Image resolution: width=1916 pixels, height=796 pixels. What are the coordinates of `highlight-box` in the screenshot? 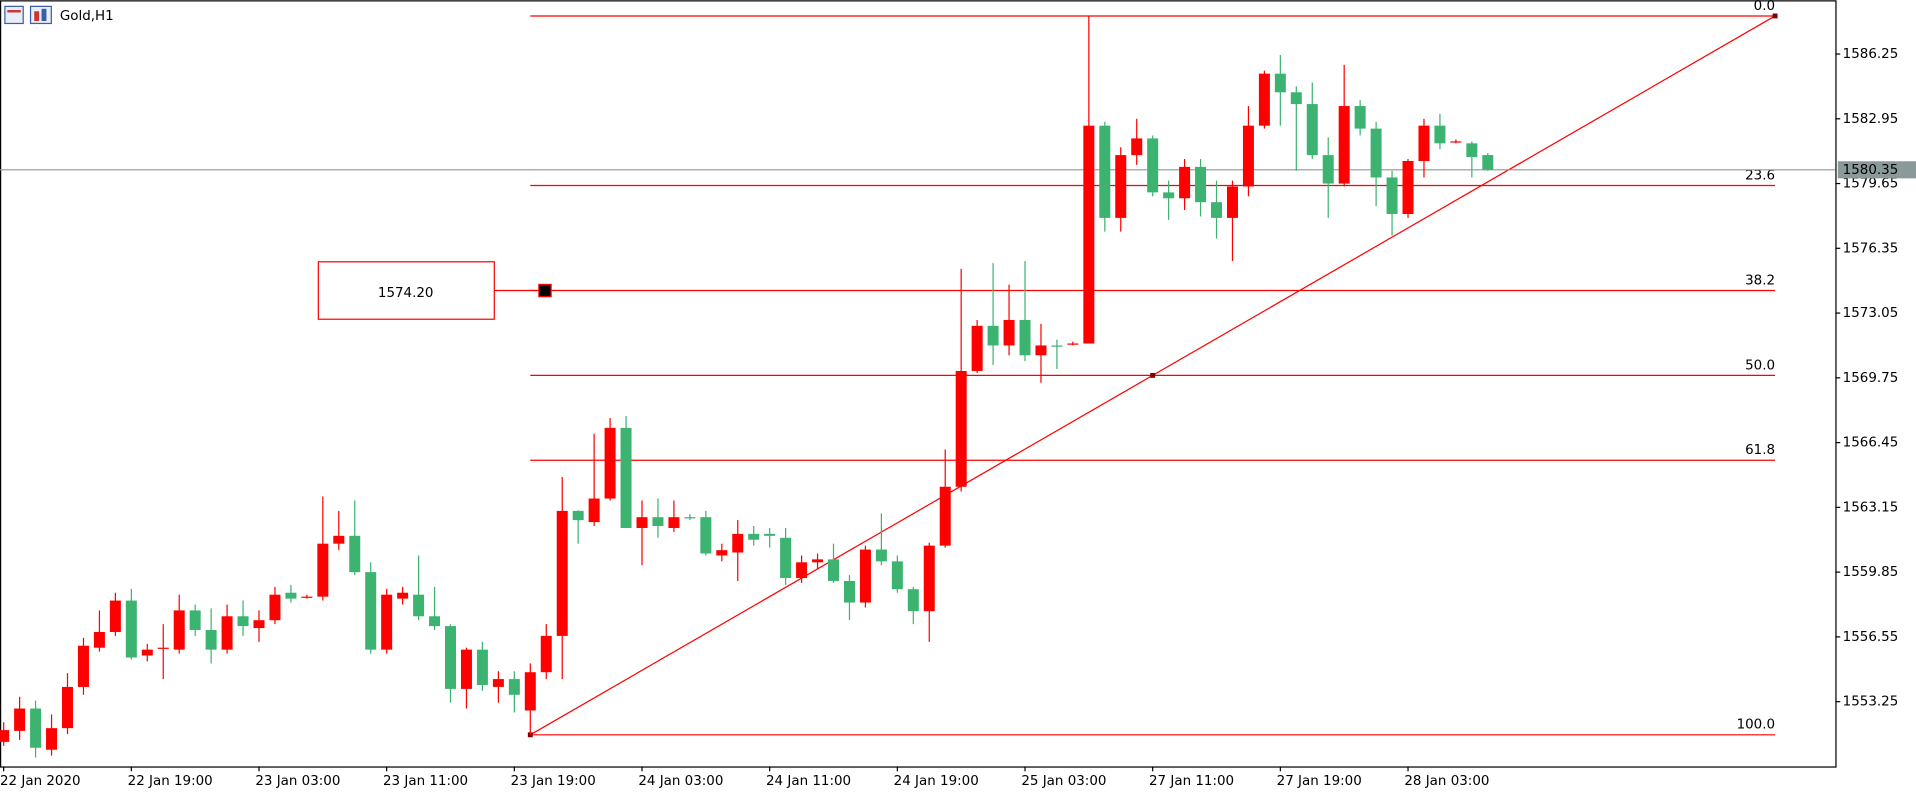 It's located at (406, 290).